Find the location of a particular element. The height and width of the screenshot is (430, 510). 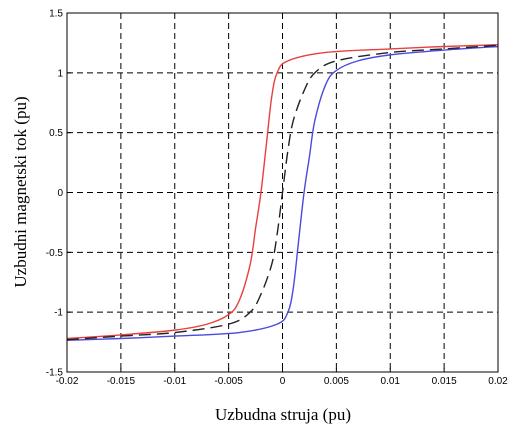

x-tick-label: -0.02 is located at coordinates (67, 381).